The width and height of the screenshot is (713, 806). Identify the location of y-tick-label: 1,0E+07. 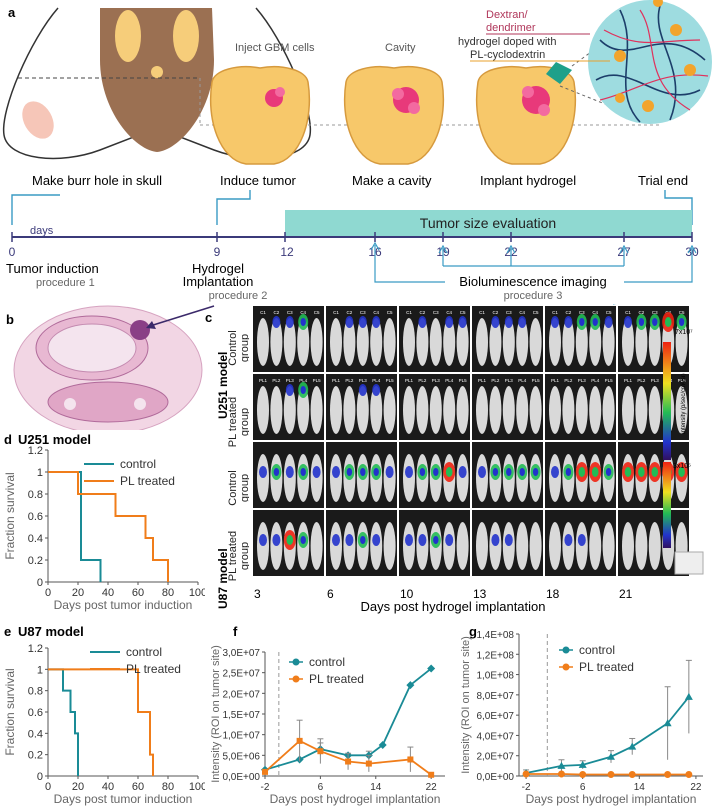
(241, 736).